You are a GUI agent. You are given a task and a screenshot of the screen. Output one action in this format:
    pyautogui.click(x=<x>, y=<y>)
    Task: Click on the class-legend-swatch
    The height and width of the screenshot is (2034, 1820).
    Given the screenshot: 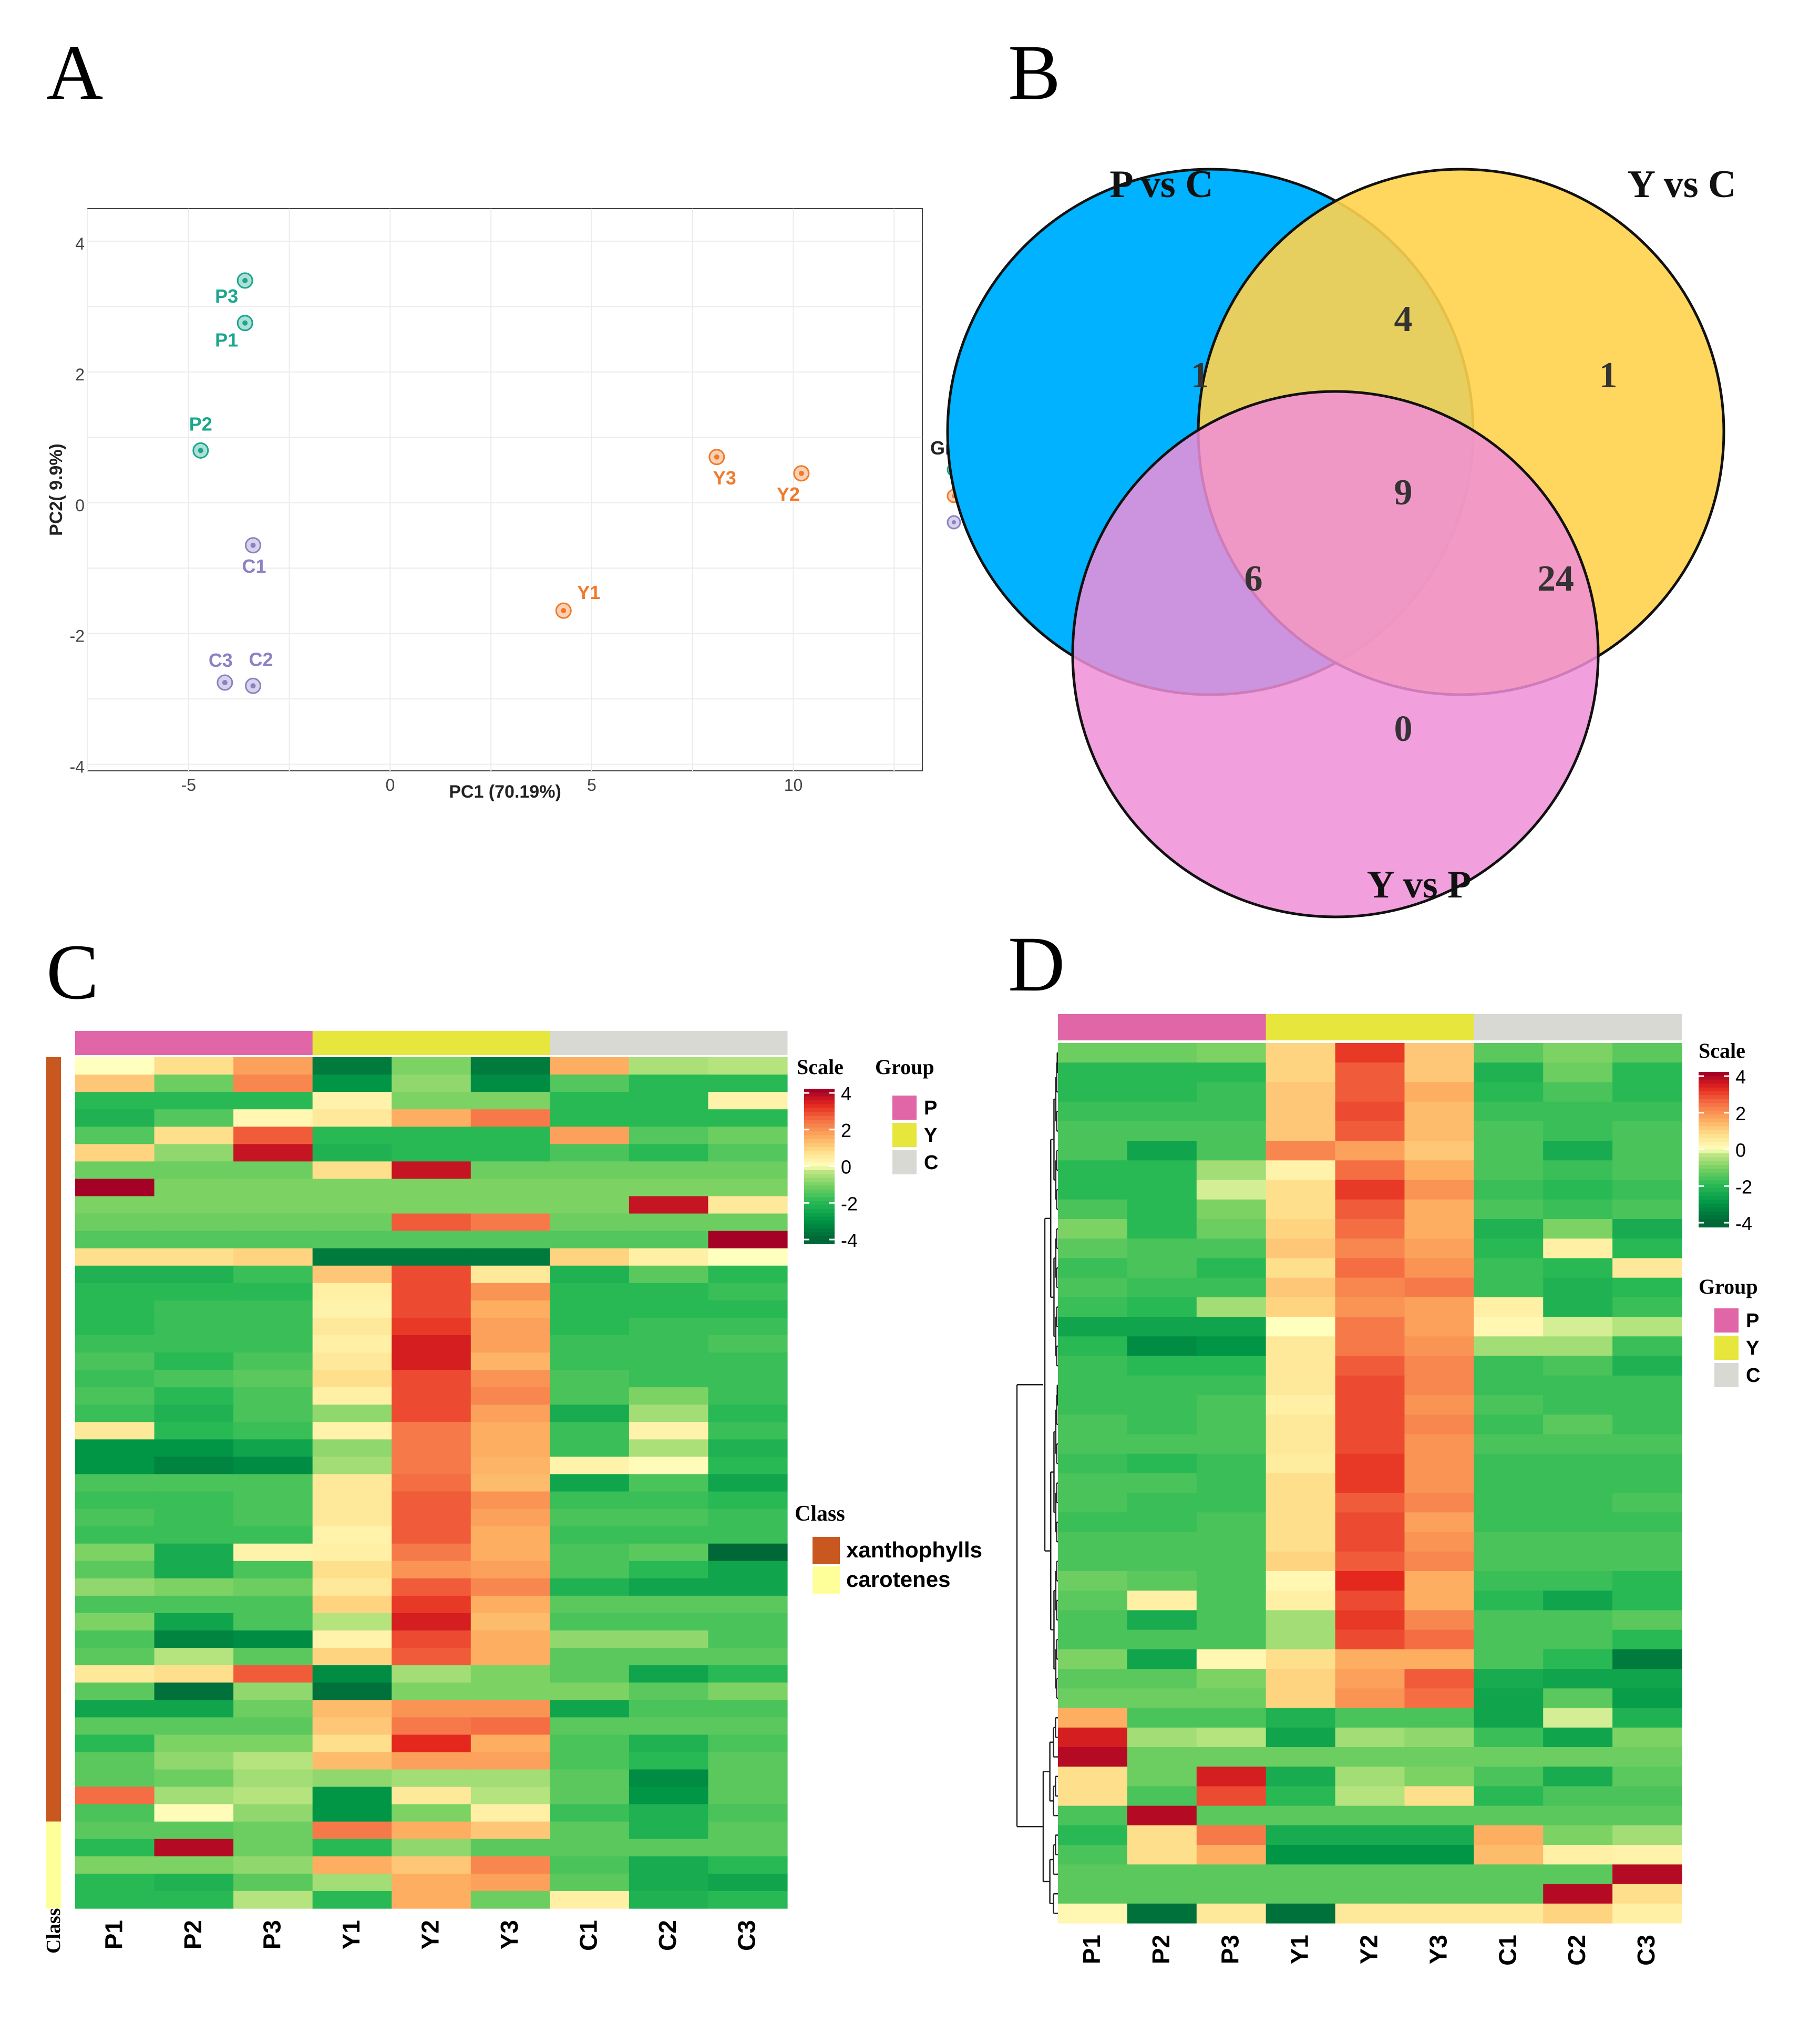 What is the action you would take?
    pyautogui.click(x=826, y=1551)
    